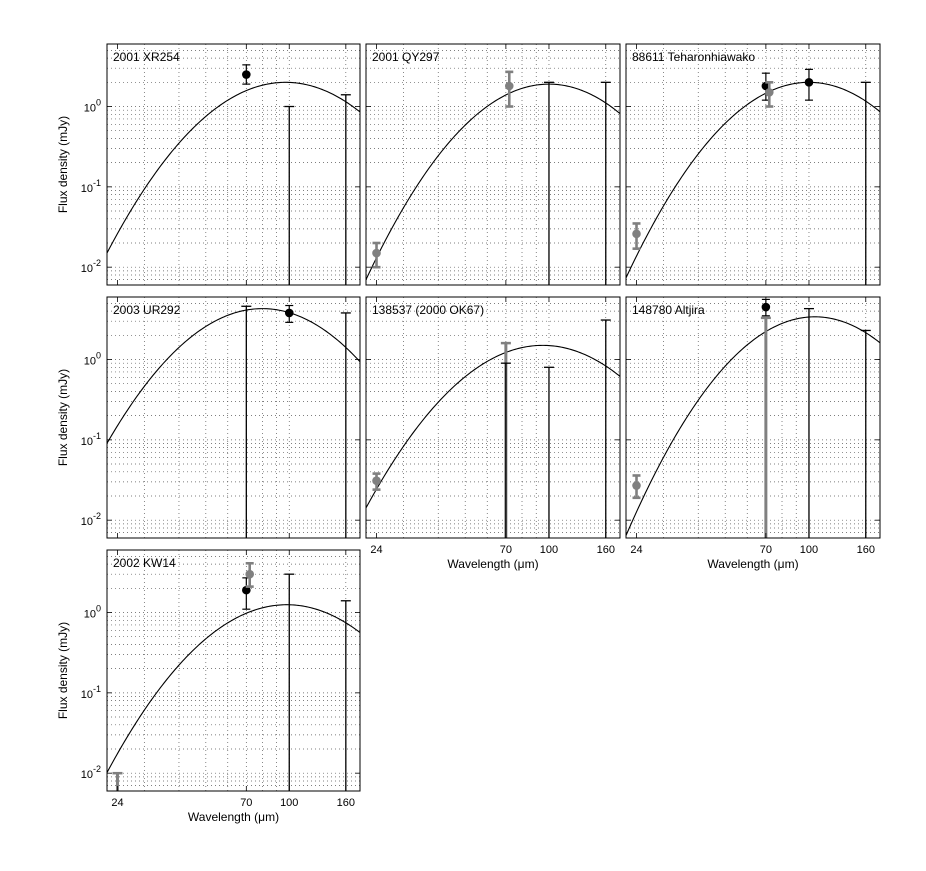  What do you see at coordinates (146, 57) in the screenshot?
I see `panel-title: 2001 XR254` at bounding box center [146, 57].